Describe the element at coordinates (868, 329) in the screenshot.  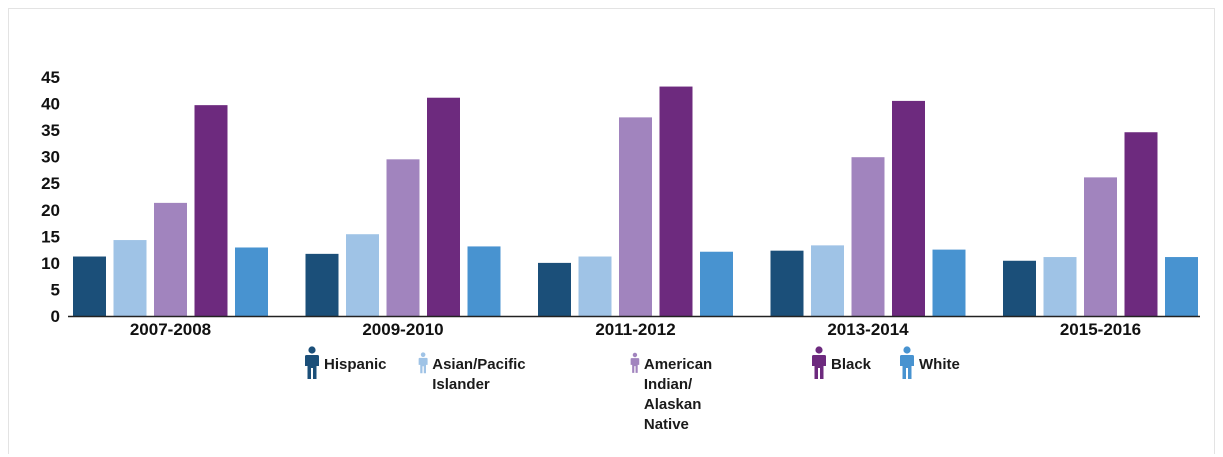
I see `x-category-label: 2013-2014` at that location.